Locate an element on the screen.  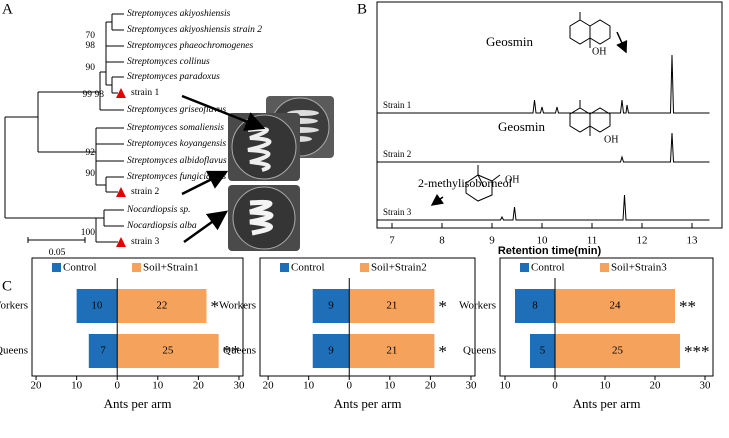
bootstrap-value: 99 is located at coordinates (88, 95).